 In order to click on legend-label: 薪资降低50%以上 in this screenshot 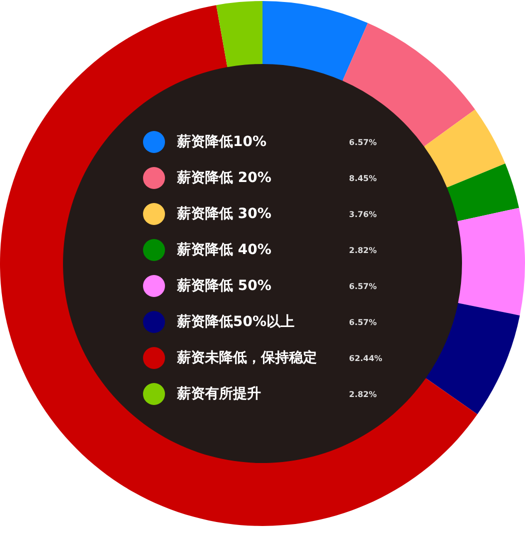, I will do `click(236, 322)`.